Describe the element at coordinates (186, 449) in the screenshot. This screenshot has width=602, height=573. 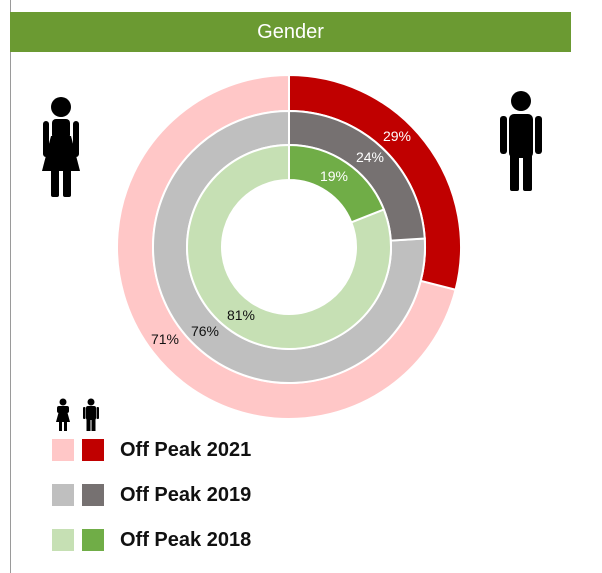
I see `legend-label: Off Peak 2021` at that location.